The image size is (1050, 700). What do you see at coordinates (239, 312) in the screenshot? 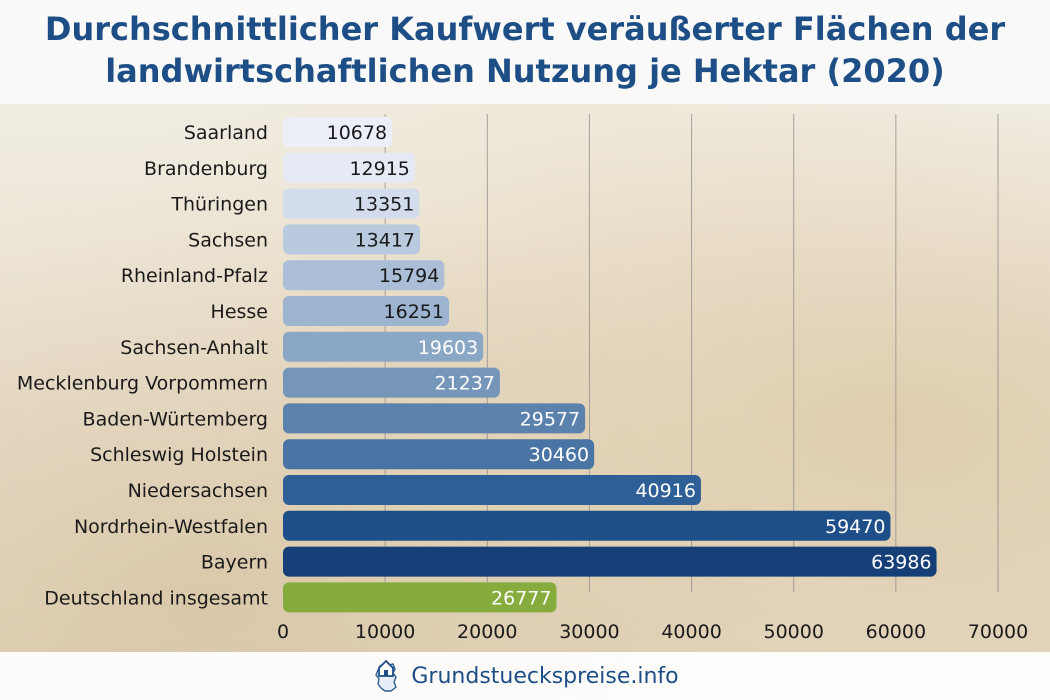
I see `category-label: Hesse` at bounding box center [239, 312].